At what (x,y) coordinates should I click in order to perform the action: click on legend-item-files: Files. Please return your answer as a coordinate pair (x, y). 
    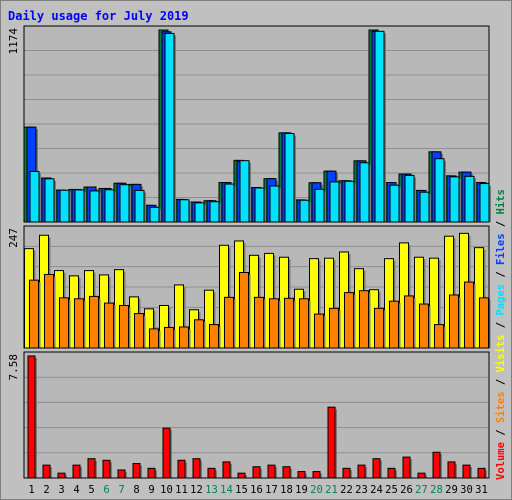
    Looking at the image, I should click on (501, 249).